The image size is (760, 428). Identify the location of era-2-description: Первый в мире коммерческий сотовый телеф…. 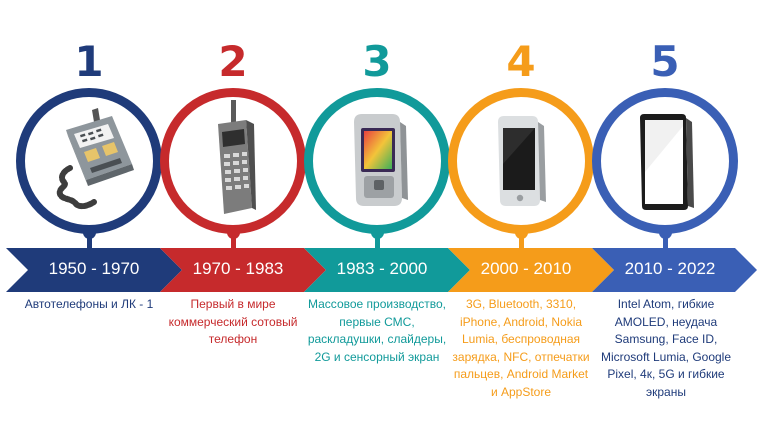
(233, 322).